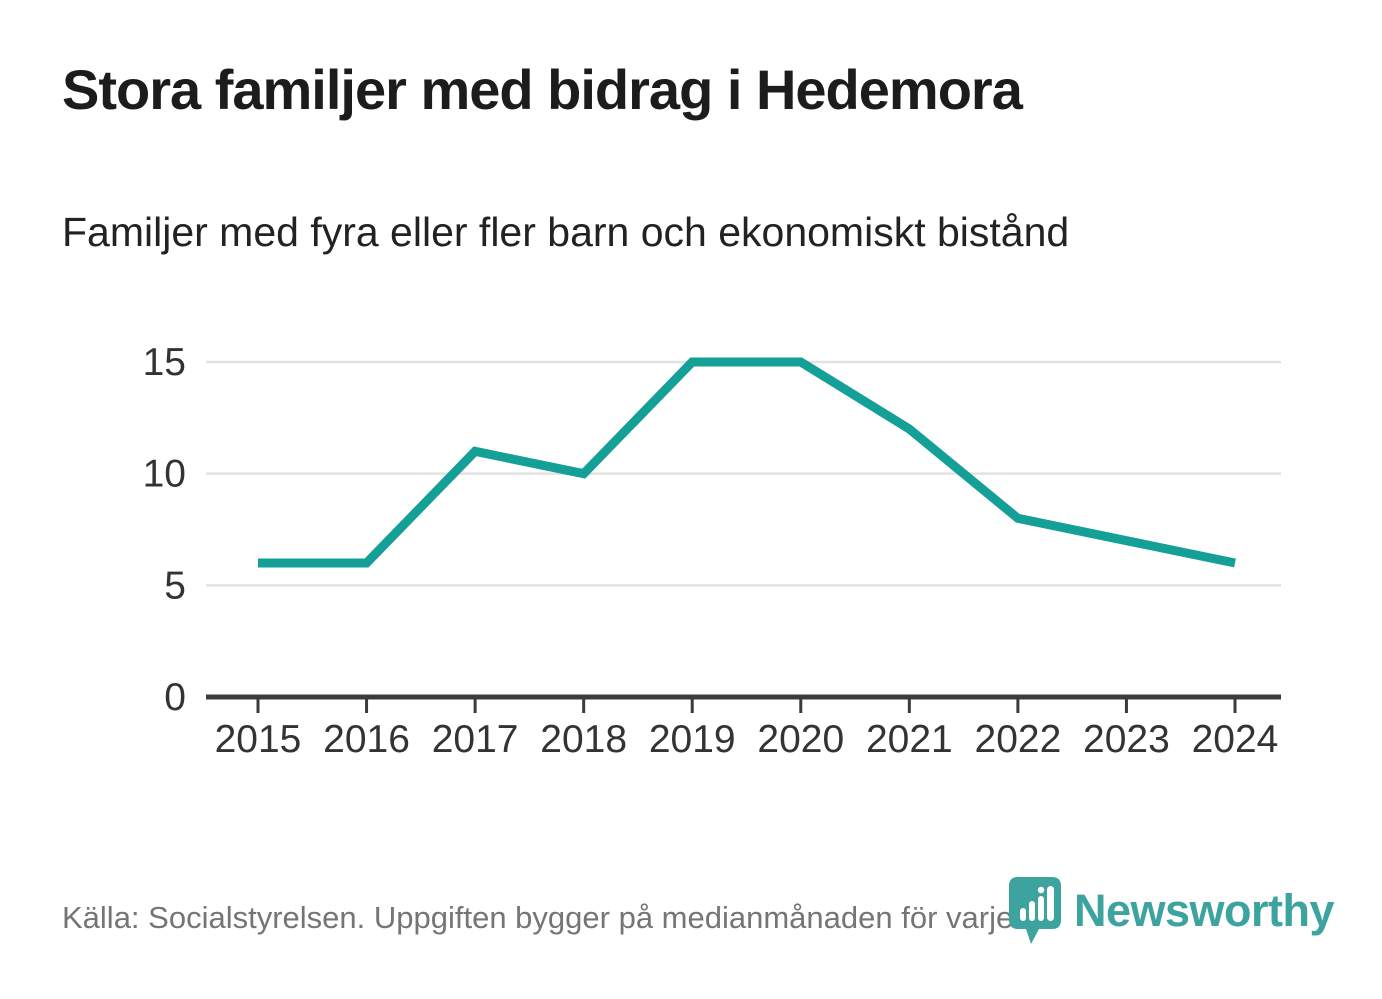 The image size is (1382, 999). What do you see at coordinates (175, 585) in the screenshot?
I see `y-tick-label: 5` at bounding box center [175, 585].